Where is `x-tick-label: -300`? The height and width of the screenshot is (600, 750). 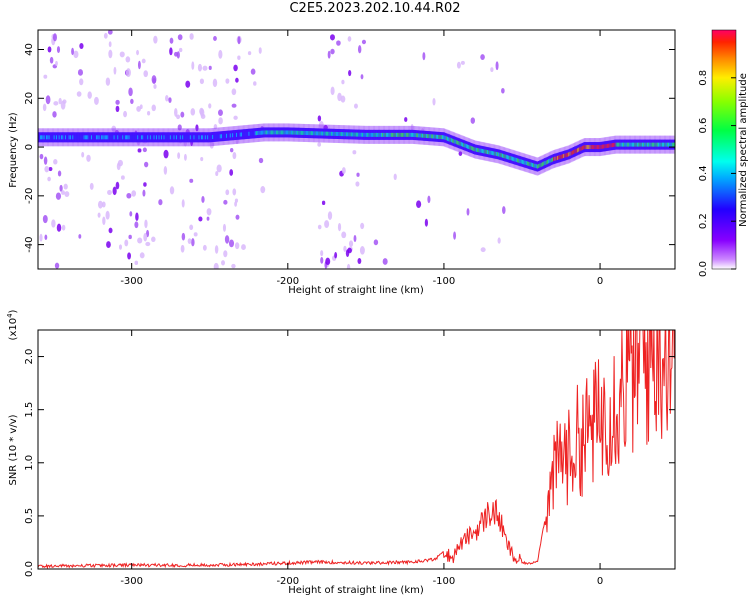
x-tick-label: -300 is located at coordinates (131, 281).